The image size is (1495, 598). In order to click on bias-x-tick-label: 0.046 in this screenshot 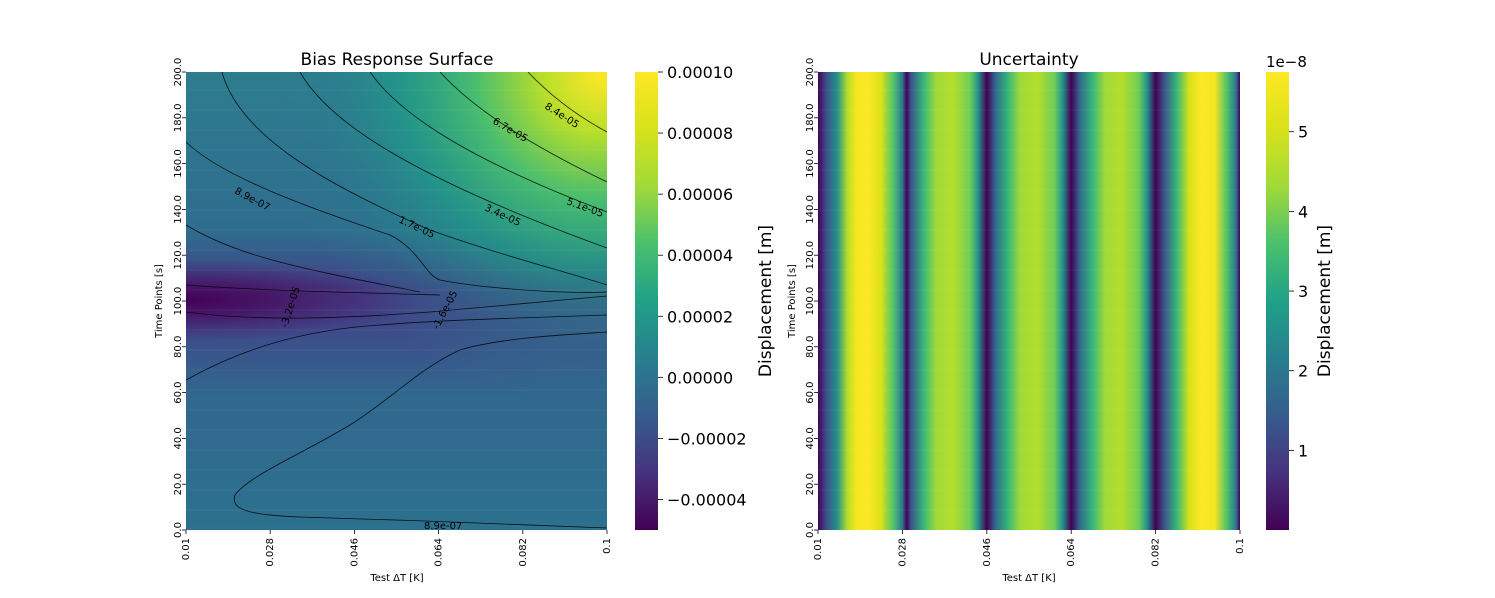, I will do `click(354, 552)`.